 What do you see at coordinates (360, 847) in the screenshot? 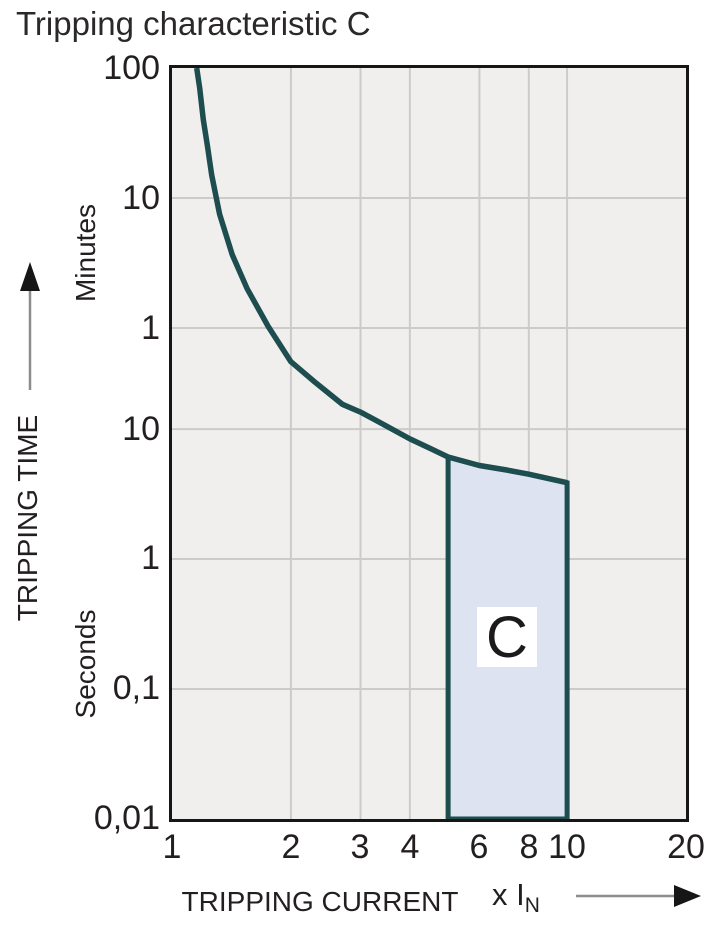
I see `x-tick-label-3: 3` at bounding box center [360, 847].